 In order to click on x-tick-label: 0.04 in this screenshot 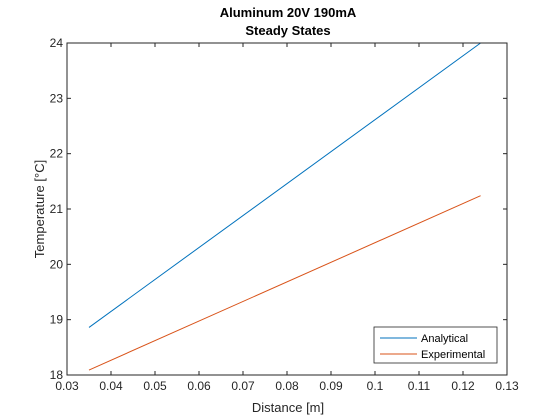, I will do `click(111, 386)`.